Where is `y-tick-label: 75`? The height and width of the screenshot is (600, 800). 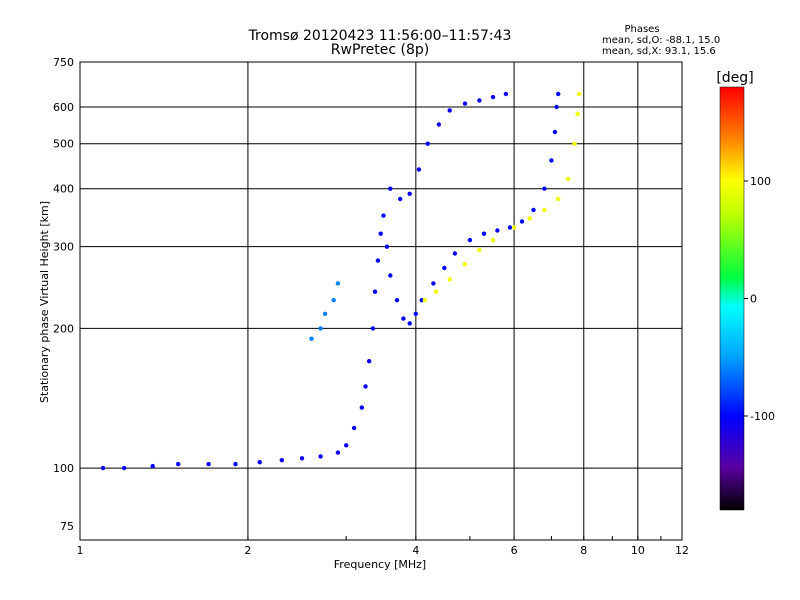 y-tick-label: 75 is located at coordinates (67, 526).